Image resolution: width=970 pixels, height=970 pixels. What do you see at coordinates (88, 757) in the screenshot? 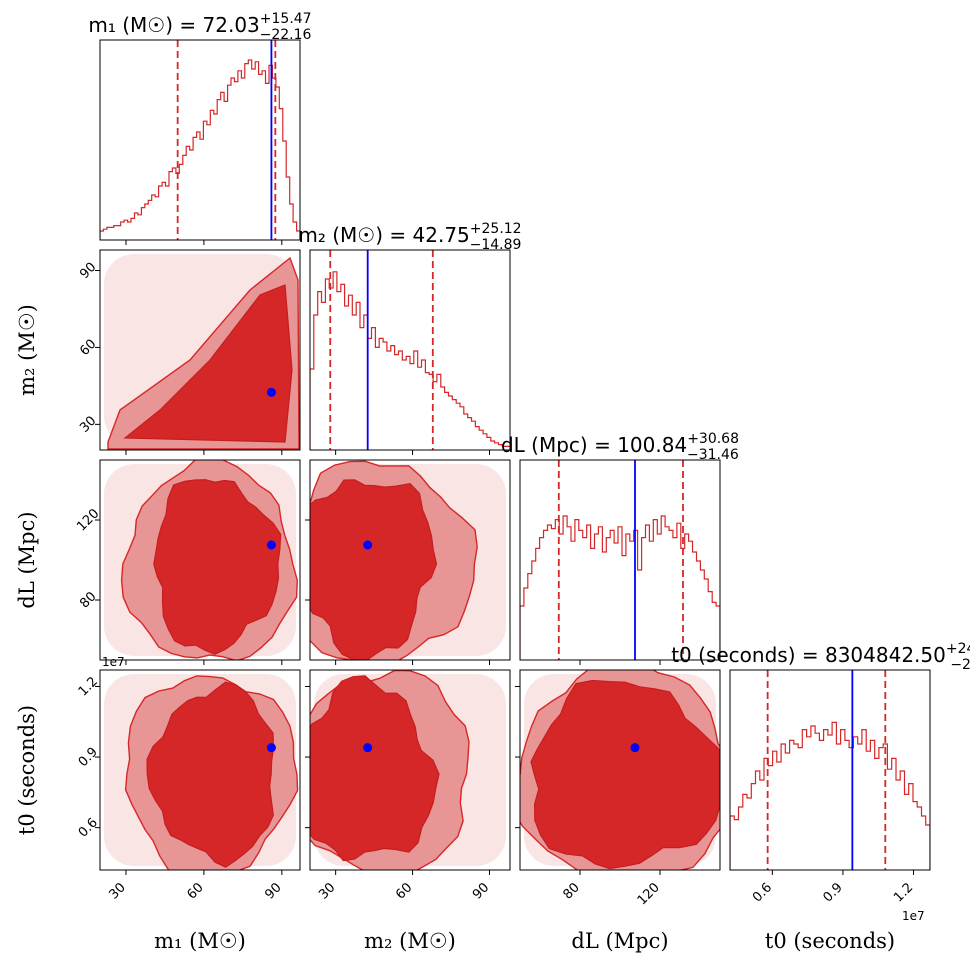
I see `y-tick-label: 0.9` at bounding box center [88, 757].